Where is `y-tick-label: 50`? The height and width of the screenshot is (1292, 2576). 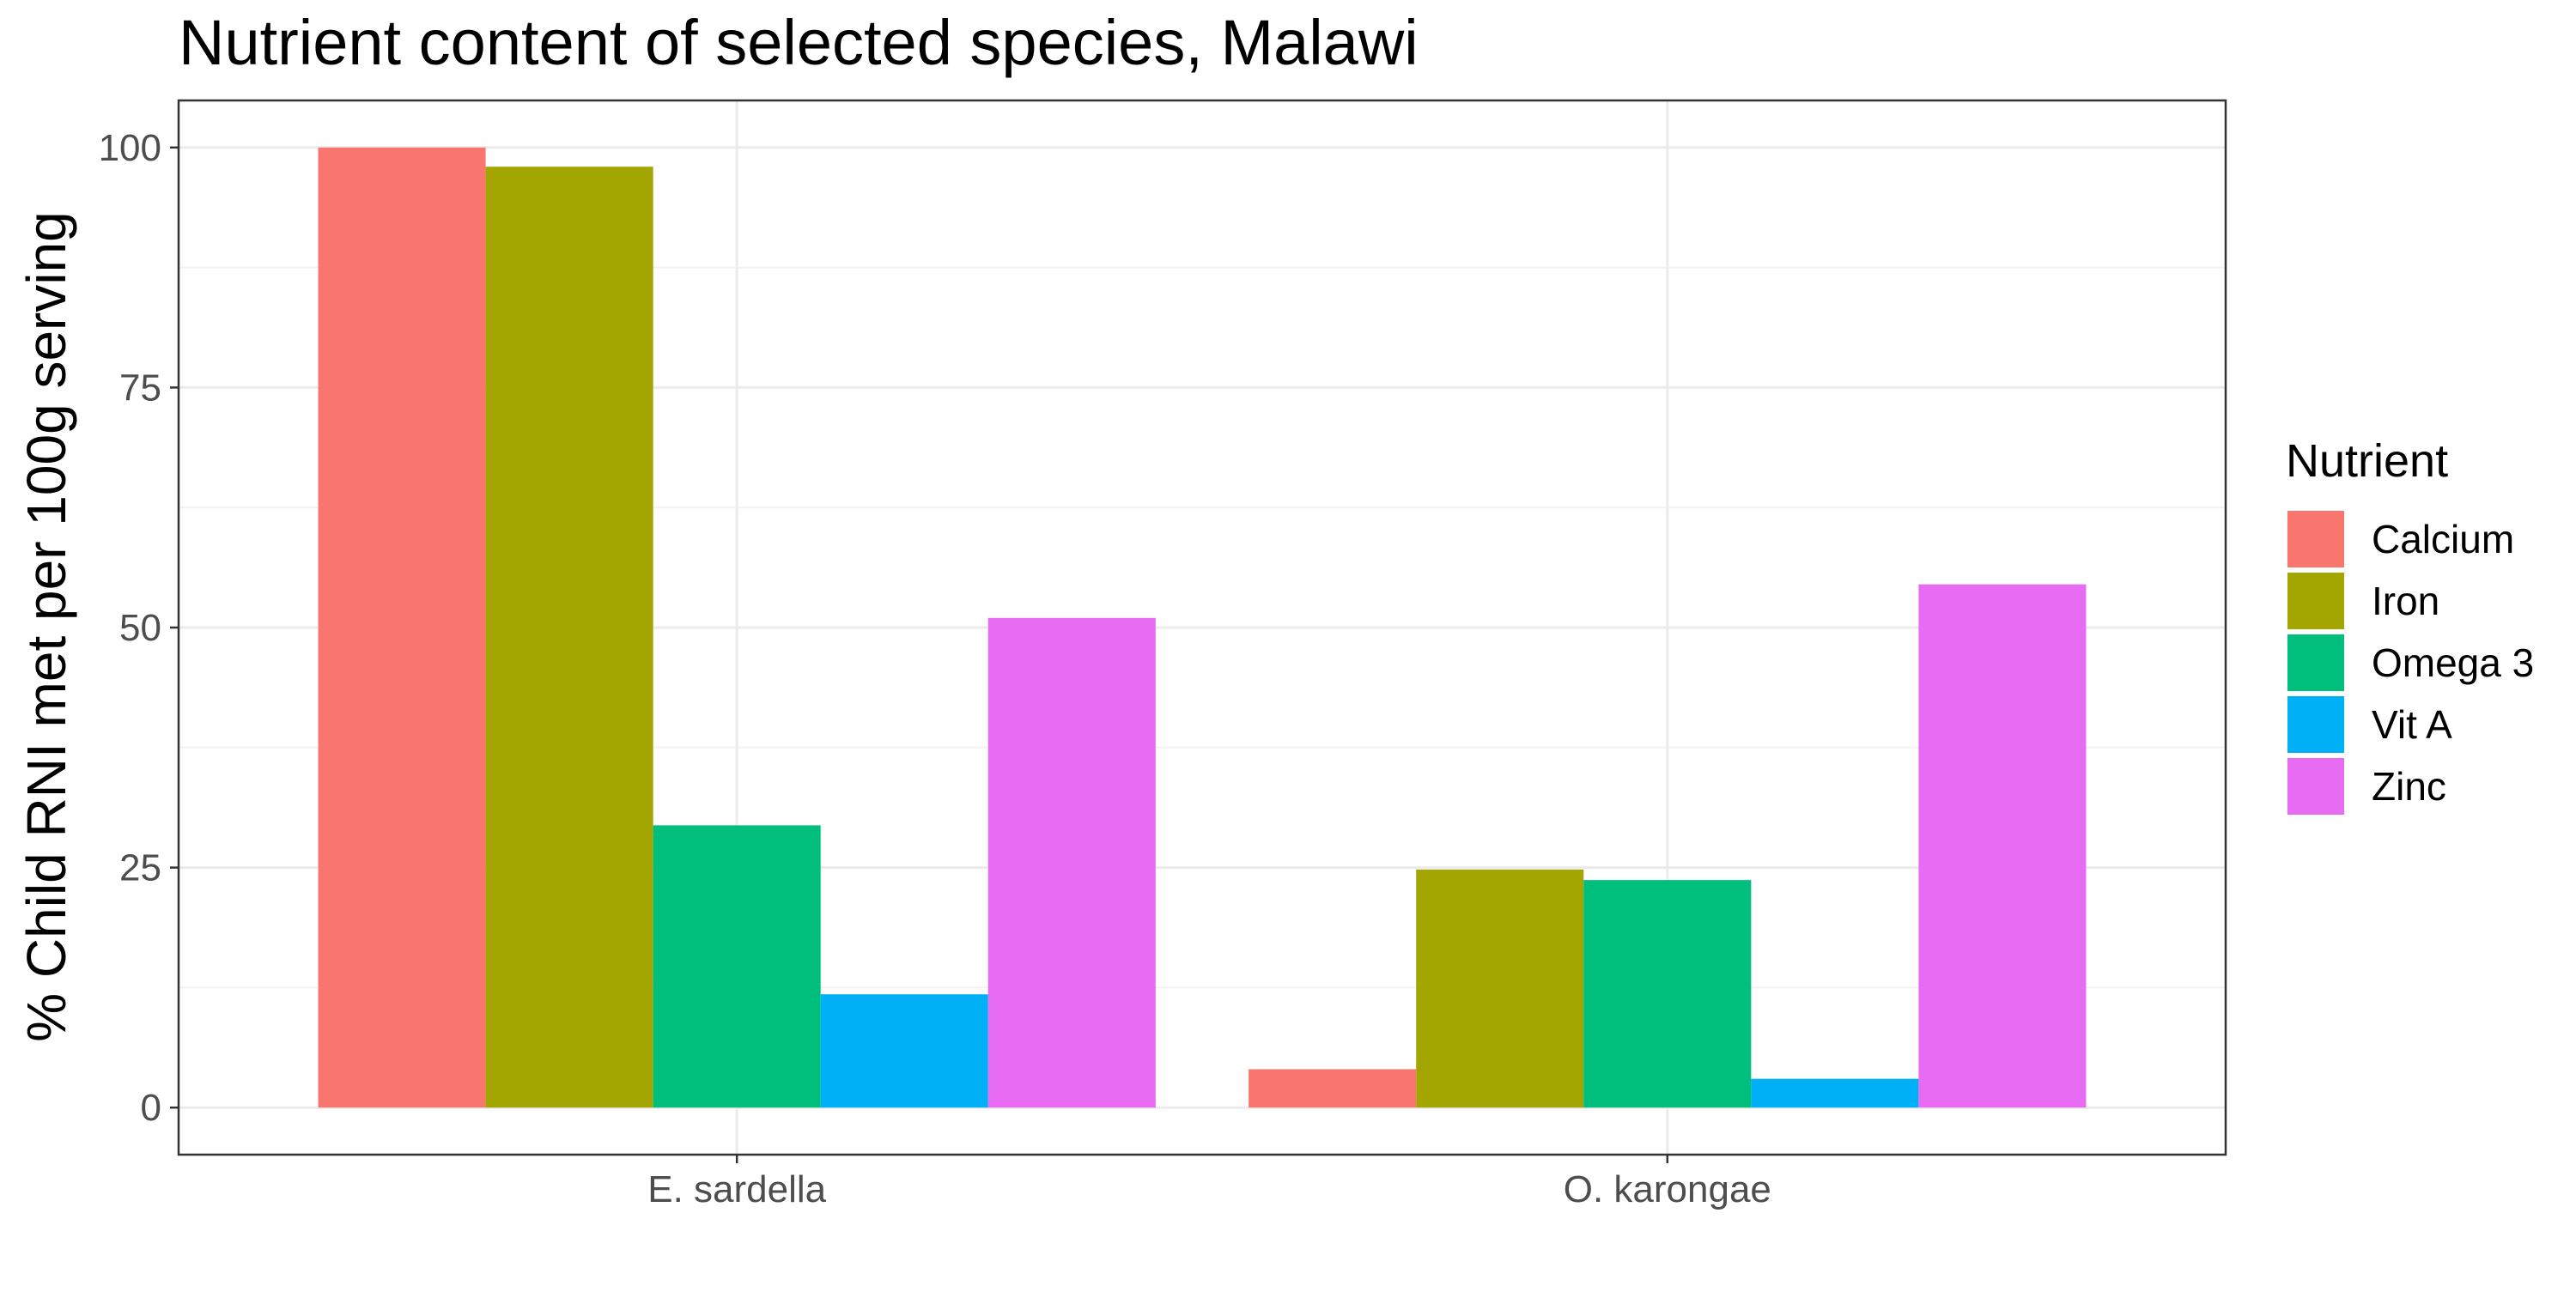
y-tick-label: 50 is located at coordinates (140, 628).